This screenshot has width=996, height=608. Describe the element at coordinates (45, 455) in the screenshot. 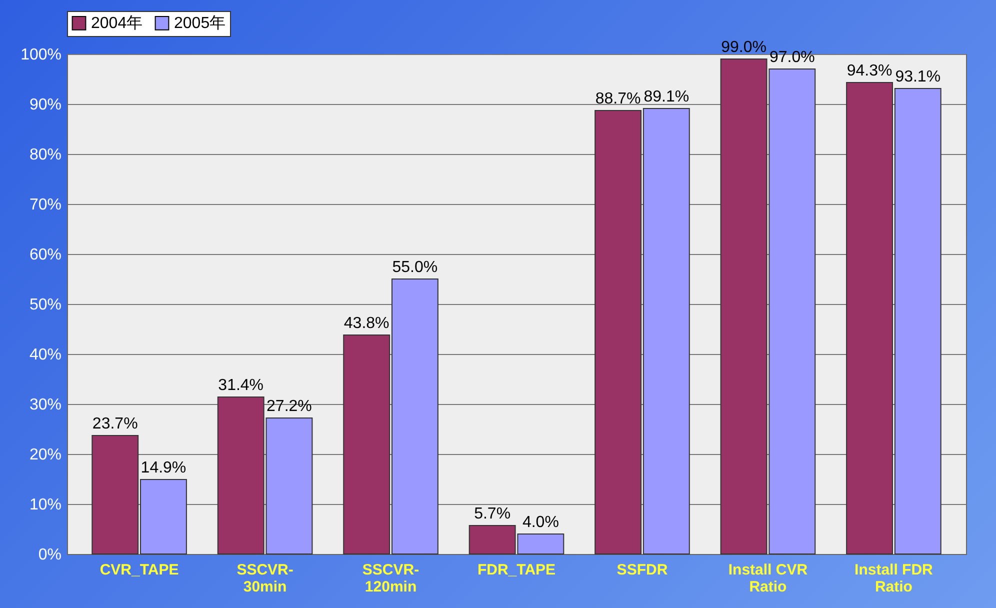

I see `y-tick-label: 20%` at that location.